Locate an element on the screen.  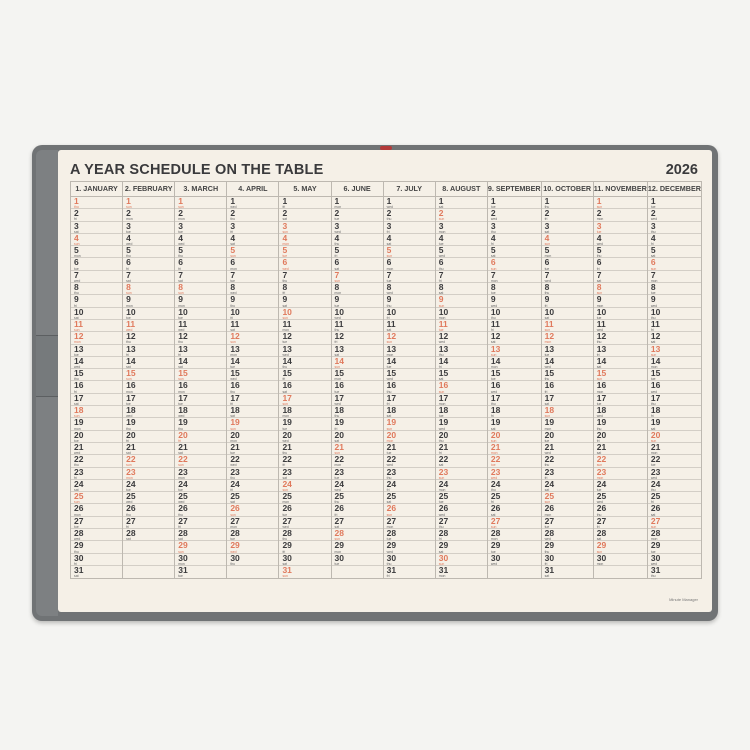
day-cell: 22 mon is located at coordinates (357, 461).